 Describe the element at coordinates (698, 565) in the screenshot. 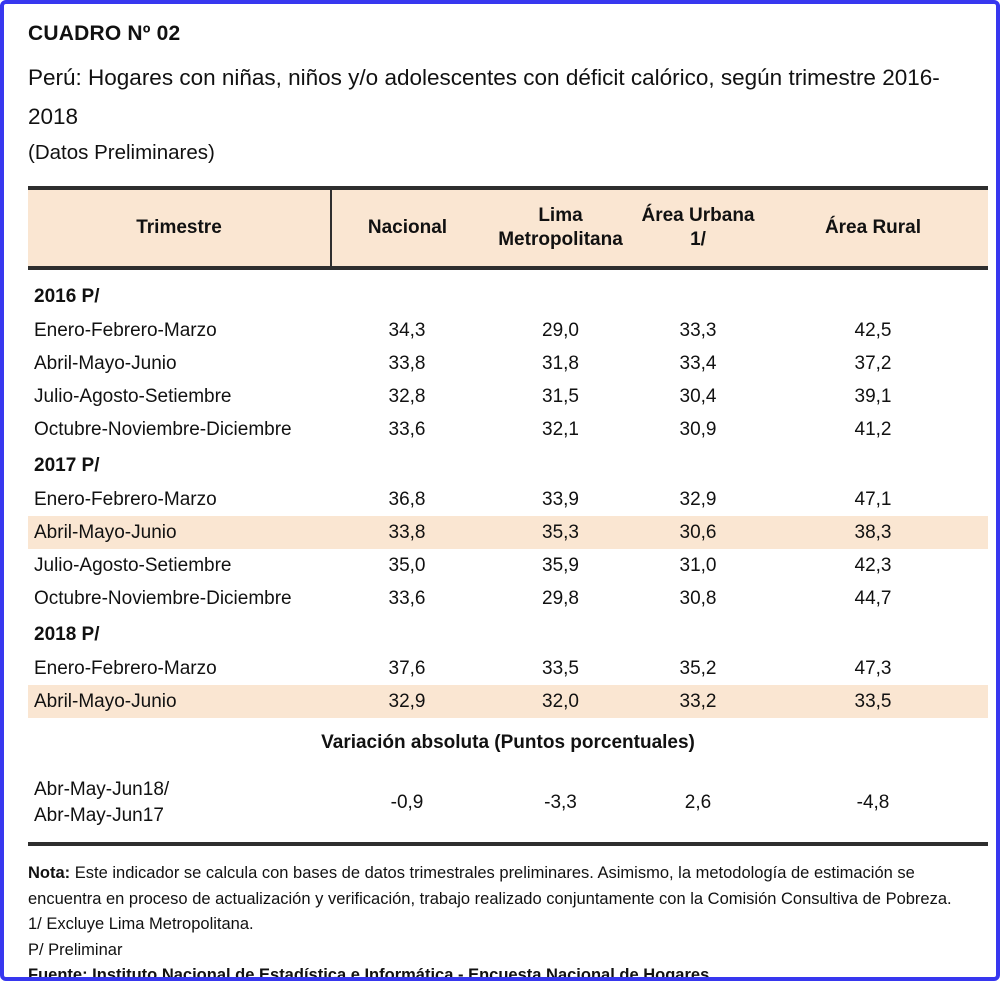

I see `value-urbana: 31,0` at that location.